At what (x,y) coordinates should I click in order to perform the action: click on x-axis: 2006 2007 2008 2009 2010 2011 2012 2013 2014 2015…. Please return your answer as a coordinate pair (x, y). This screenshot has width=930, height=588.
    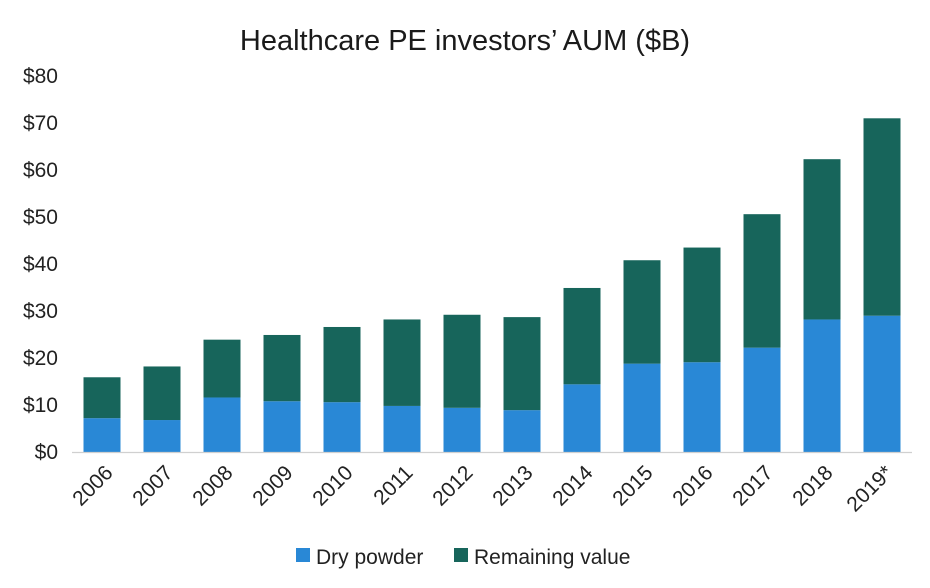
    Looking at the image, I should click on (482, 488).